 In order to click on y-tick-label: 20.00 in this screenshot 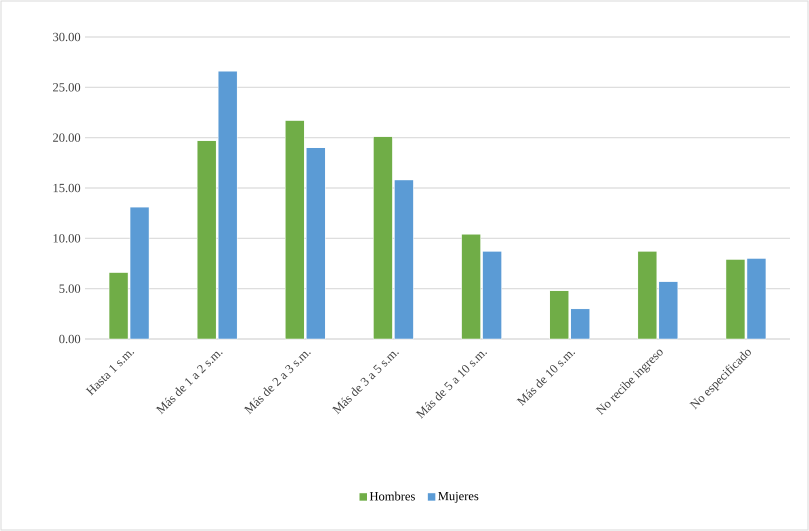, I will do `click(66, 137)`.